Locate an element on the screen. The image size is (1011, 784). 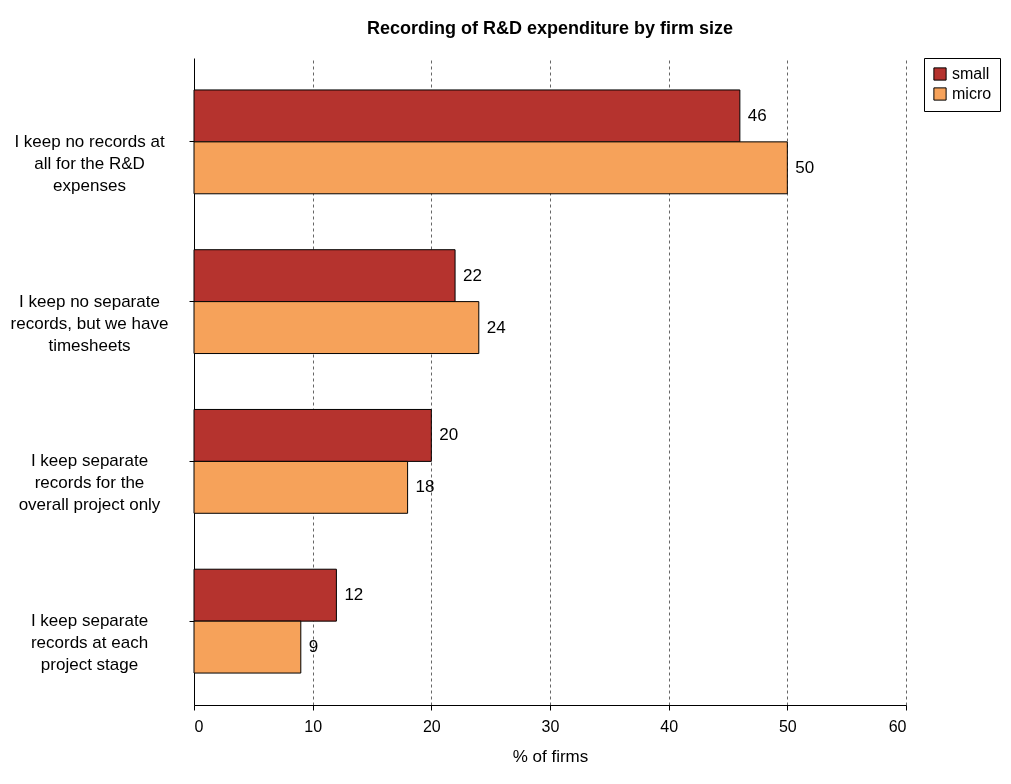
y-tick-label: I keep separate records at each project stage is located at coordinates (89, 643).